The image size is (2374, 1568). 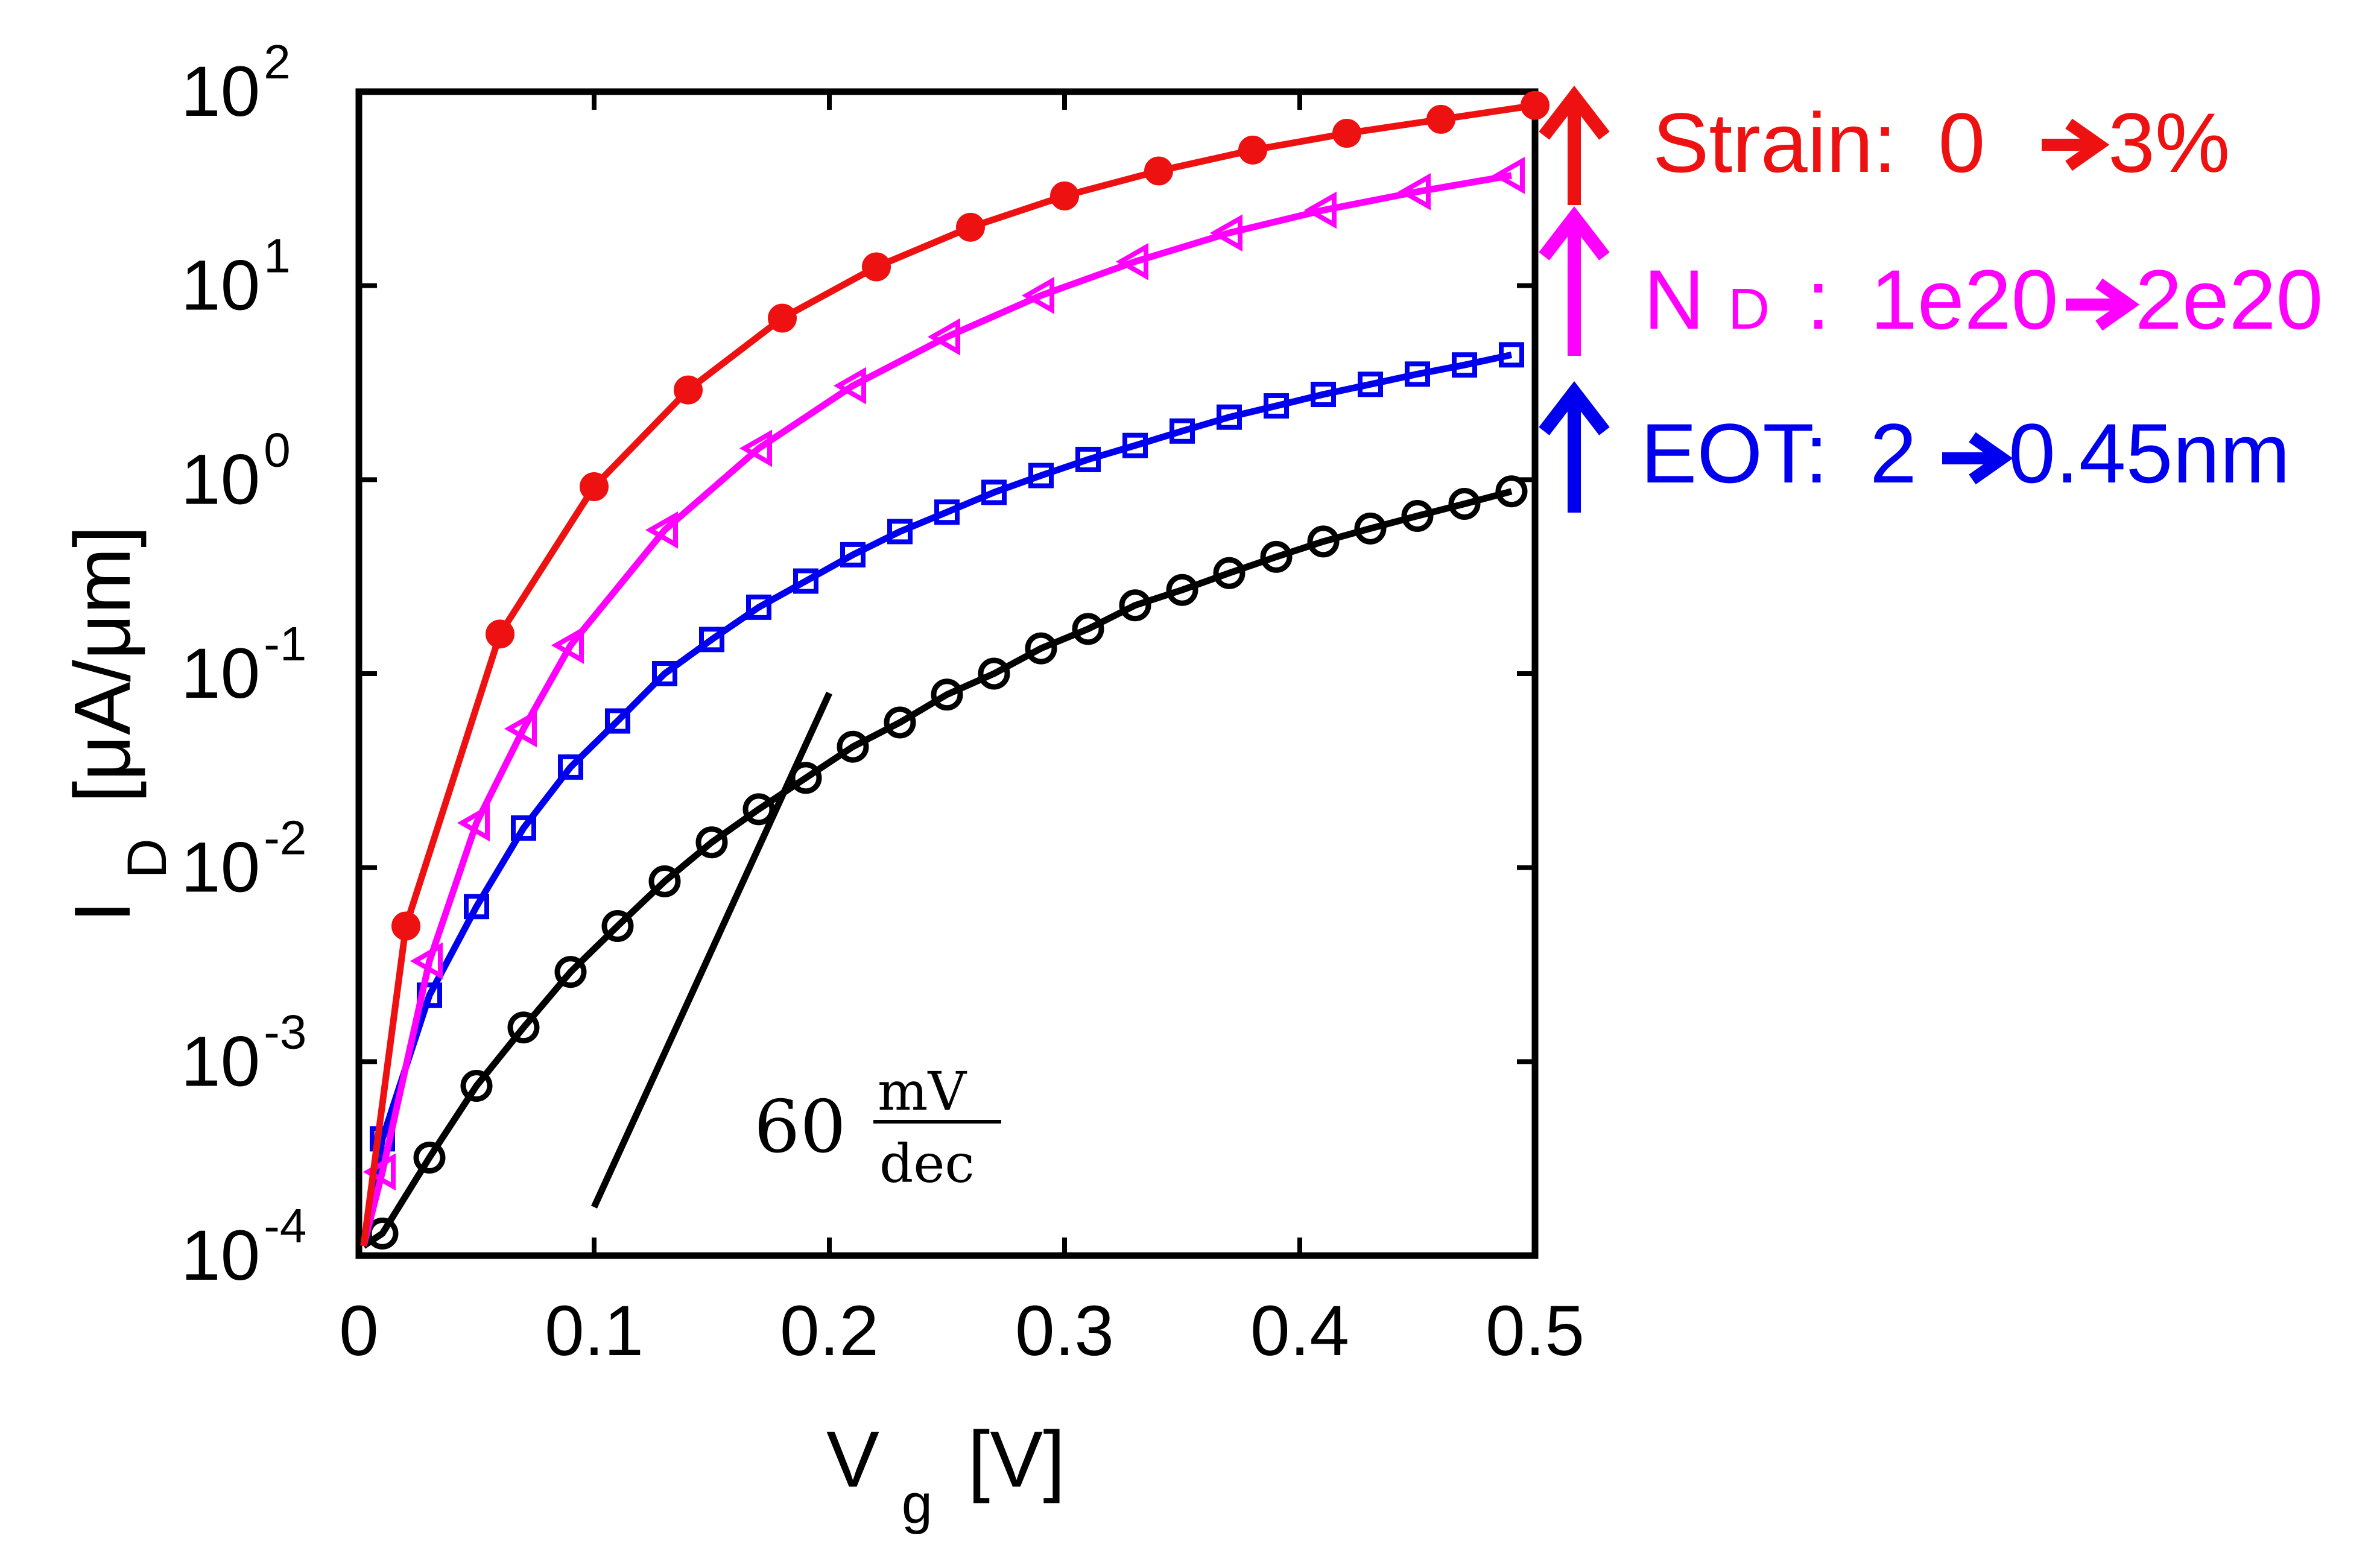 What do you see at coordinates (1749, 309) in the screenshot?
I see `nd-label-sub: D` at bounding box center [1749, 309].